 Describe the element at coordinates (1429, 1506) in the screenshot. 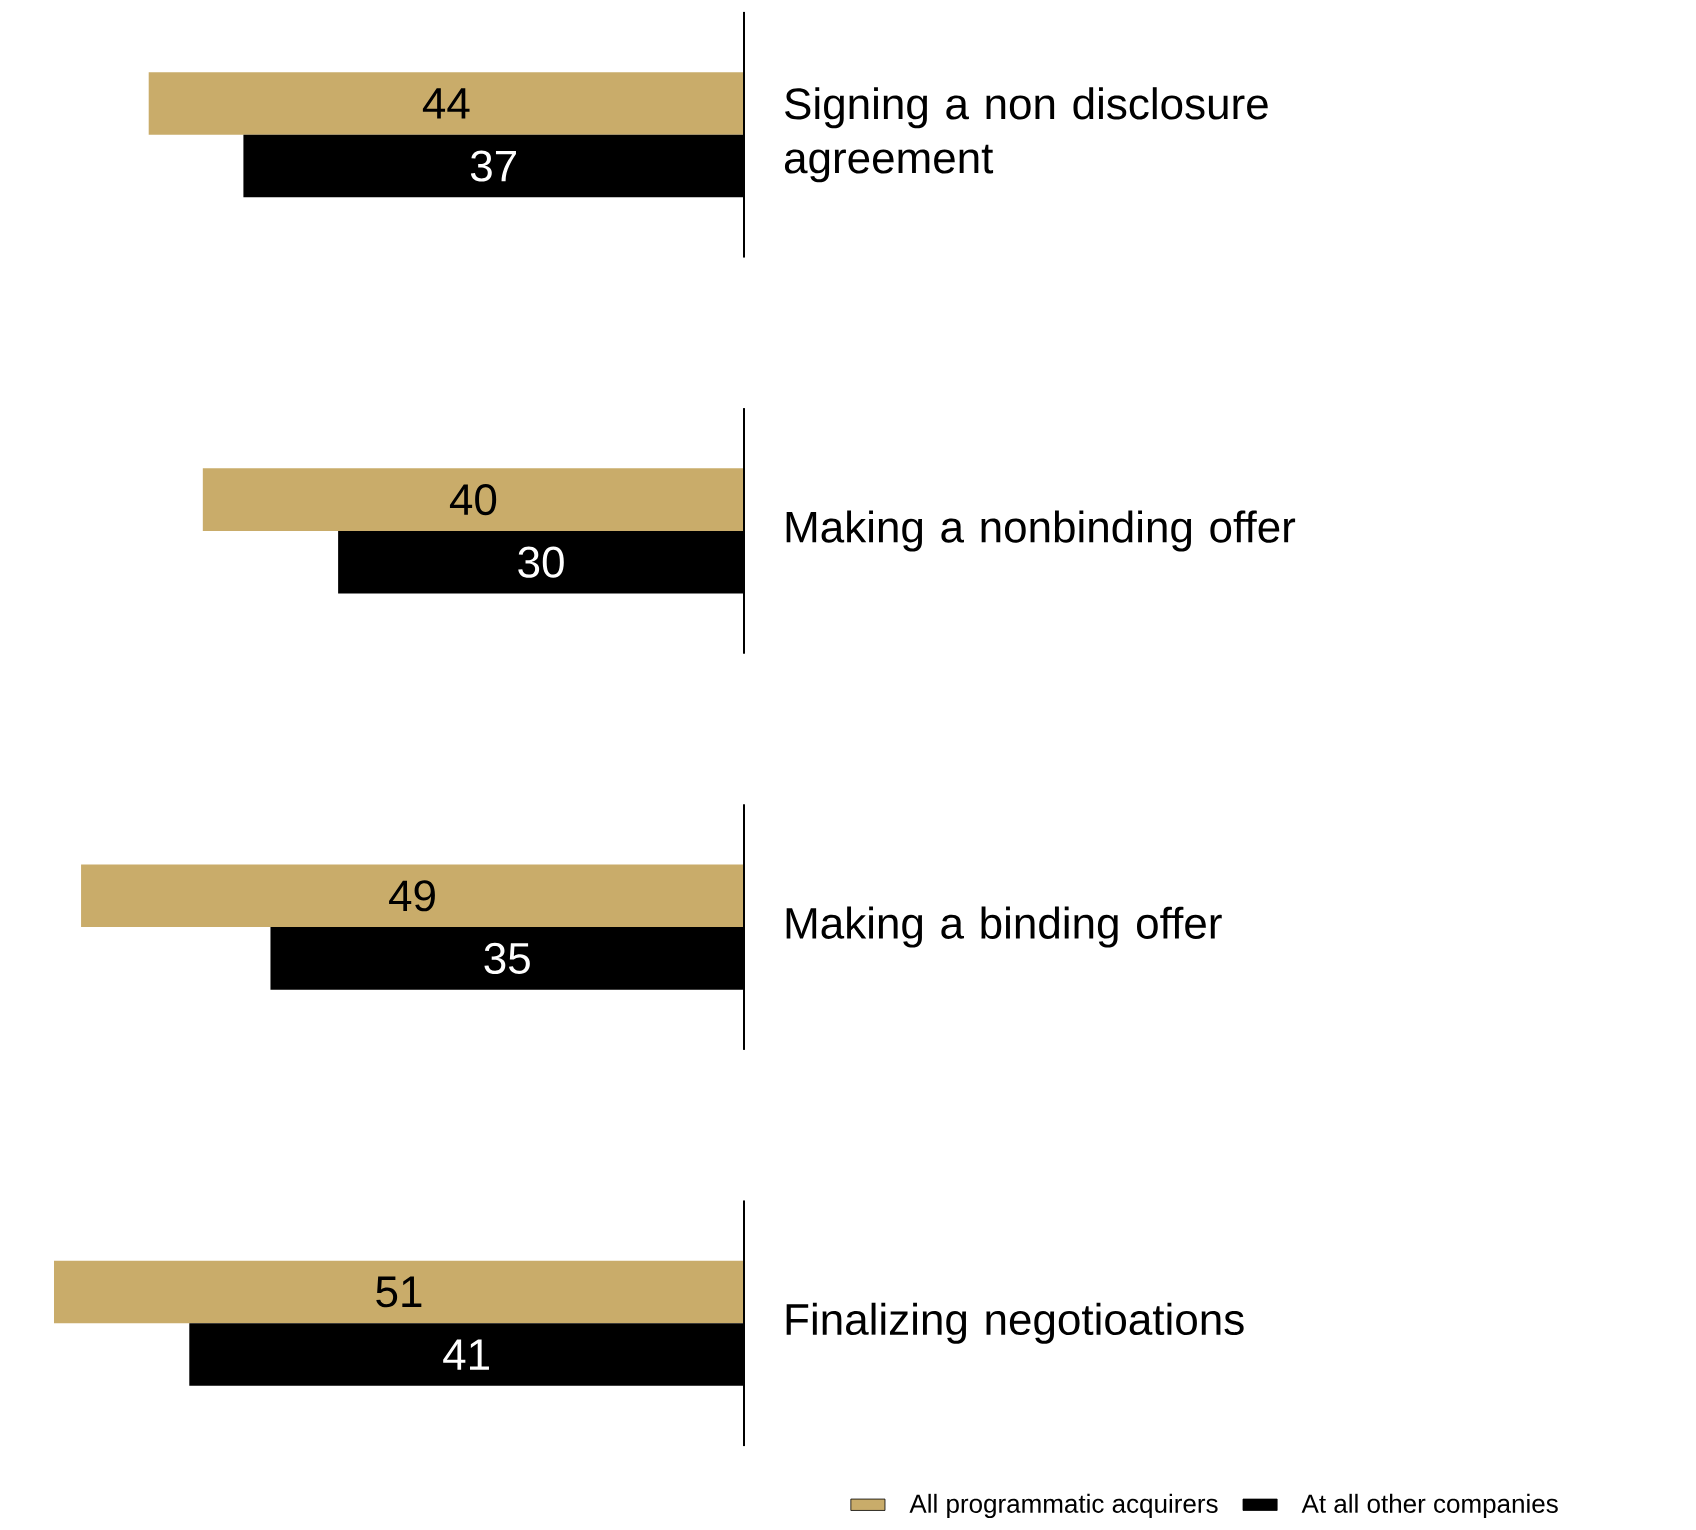

I see `legend-label: At all other companies` at that location.